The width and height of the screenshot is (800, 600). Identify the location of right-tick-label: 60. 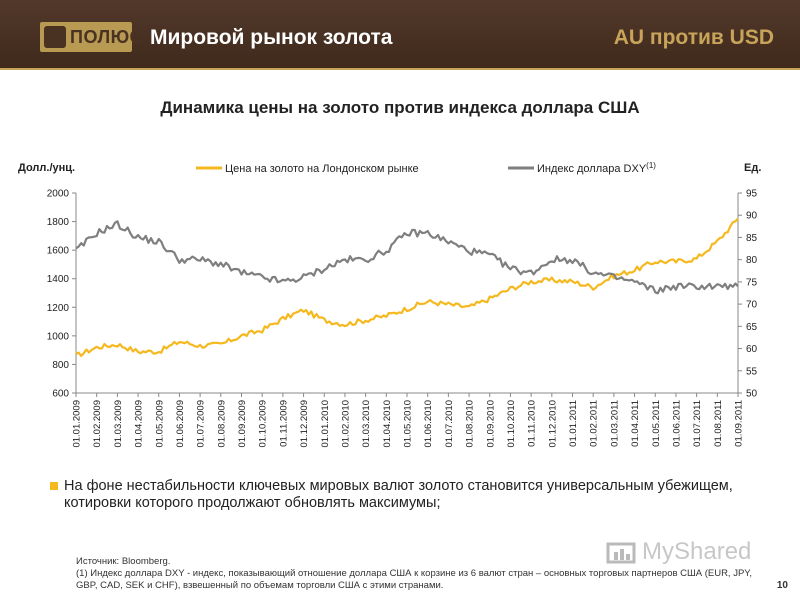
(752, 349).